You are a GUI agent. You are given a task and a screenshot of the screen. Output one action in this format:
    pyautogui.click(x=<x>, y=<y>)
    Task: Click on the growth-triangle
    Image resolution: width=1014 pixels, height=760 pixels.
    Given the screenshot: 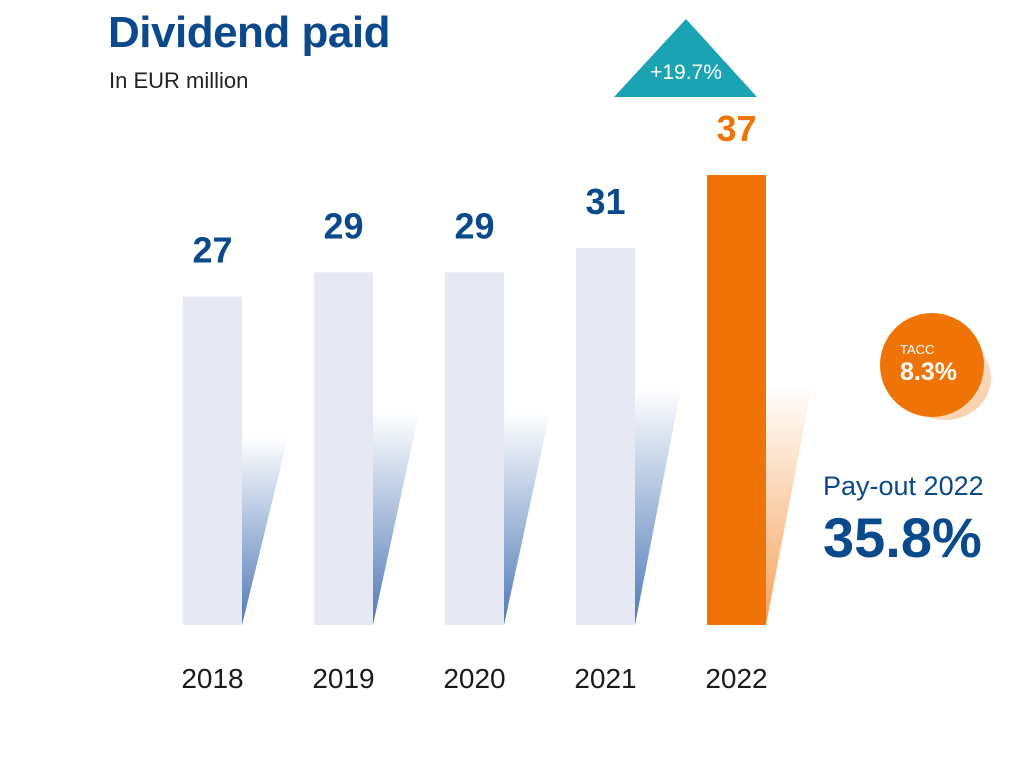 What is the action you would take?
    pyautogui.click(x=685, y=58)
    